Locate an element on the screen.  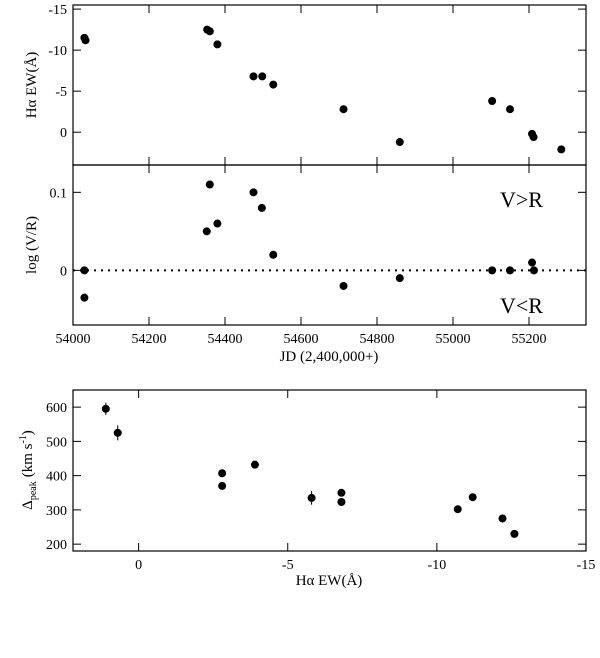
panel1-ylabel: Hα EW(Å) is located at coordinates (32, 85).